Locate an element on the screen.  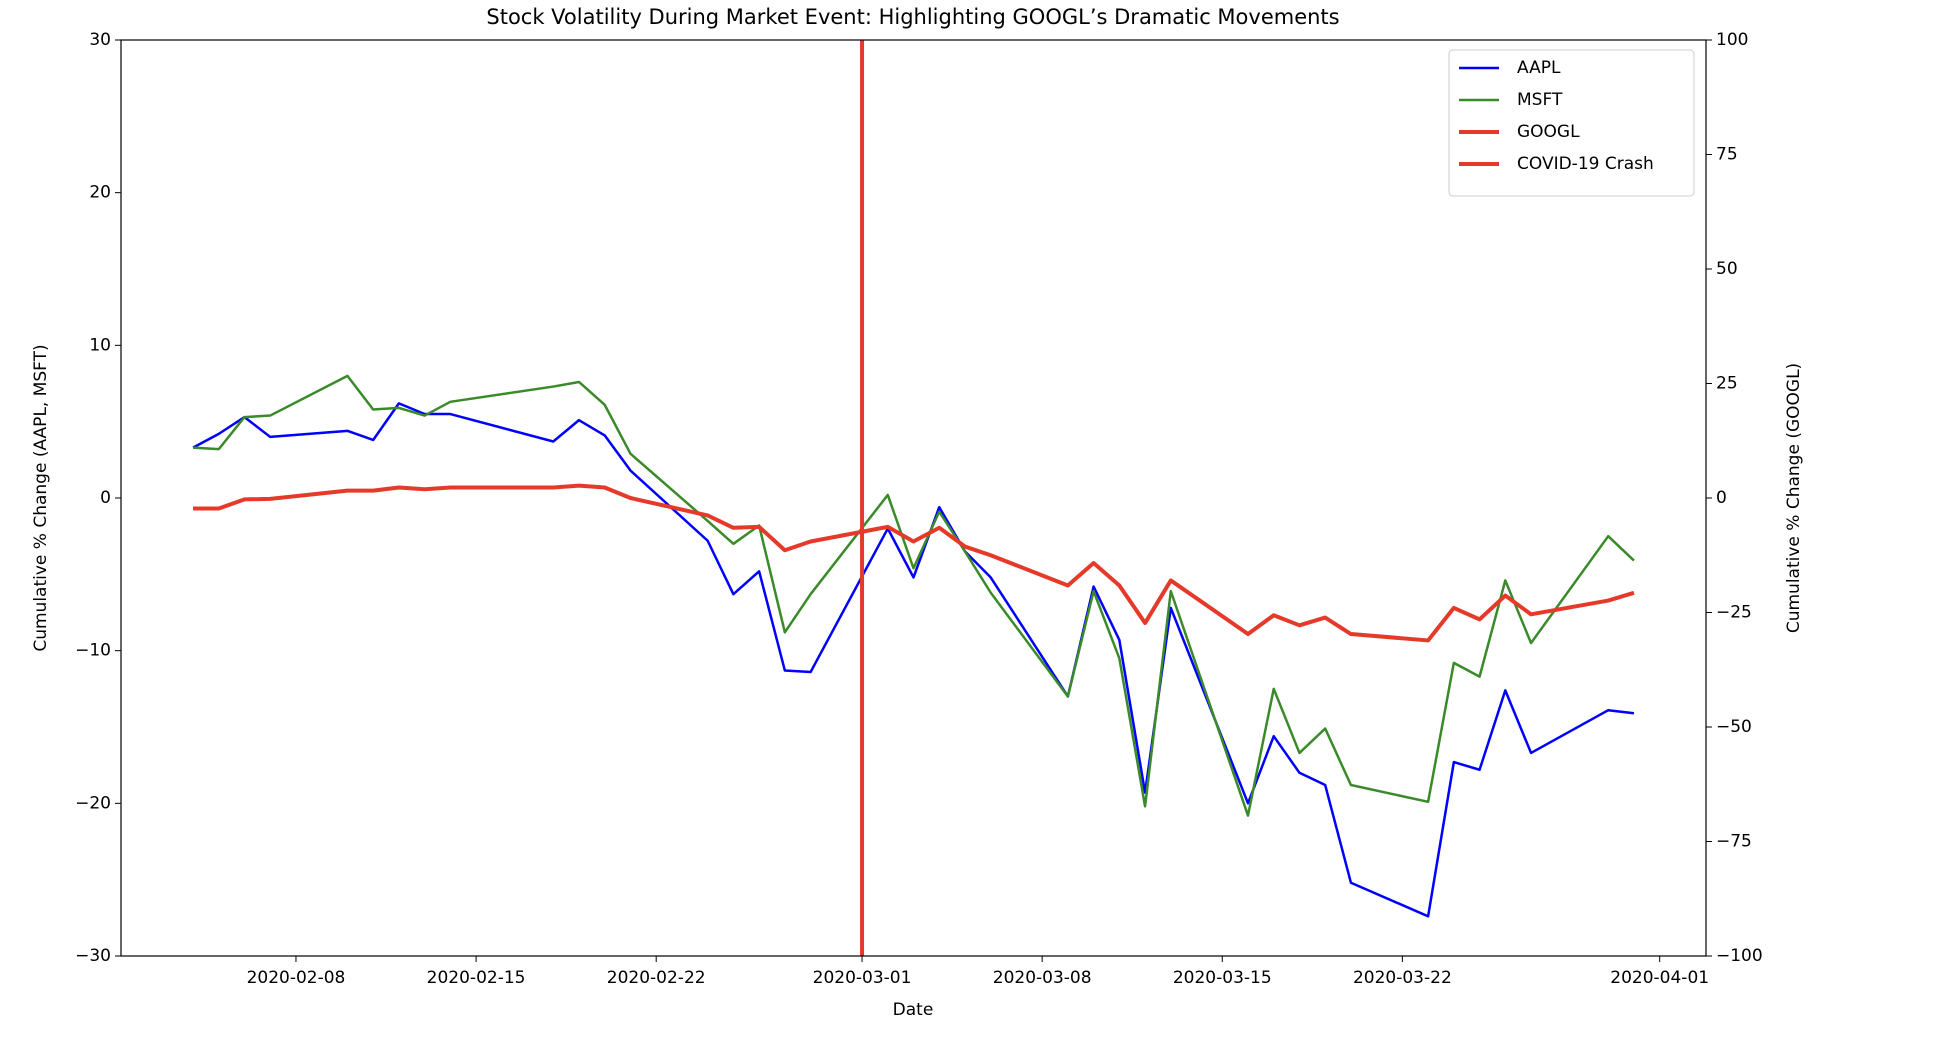
y-tick-label: 20 is located at coordinates (100, 193).